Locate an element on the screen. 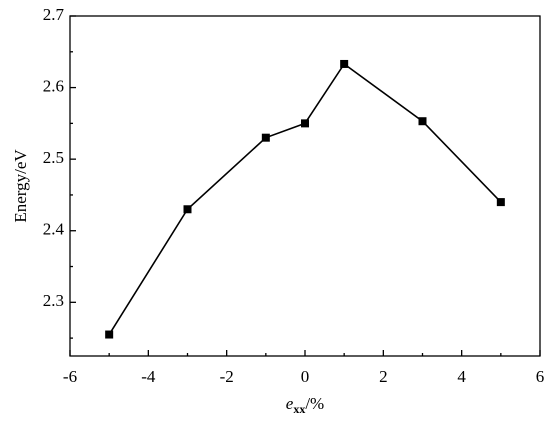 This screenshot has width=550, height=426. x-tick-label: -4 is located at coordinates (148, 376).